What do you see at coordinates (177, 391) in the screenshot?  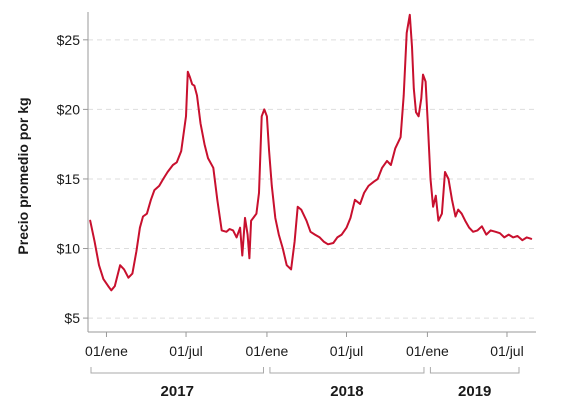 I see `year-label: 2017` at bounding box center [177, 391].